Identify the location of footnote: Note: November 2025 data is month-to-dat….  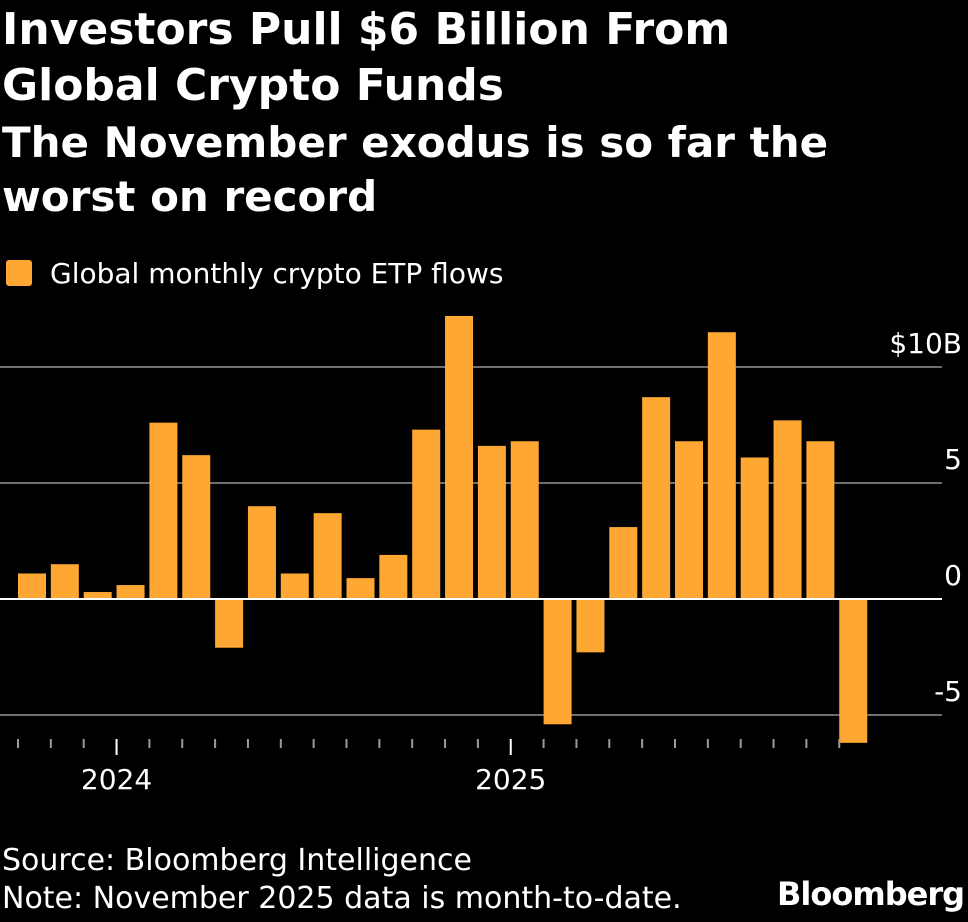
(342, 898).